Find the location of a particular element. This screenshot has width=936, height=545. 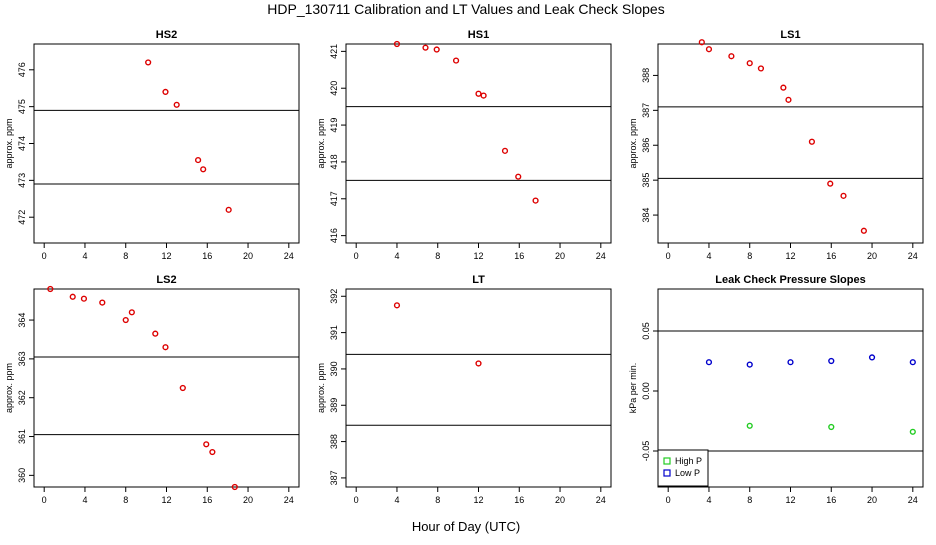

panel-title: LS2 is located at coordinates (166, 280).